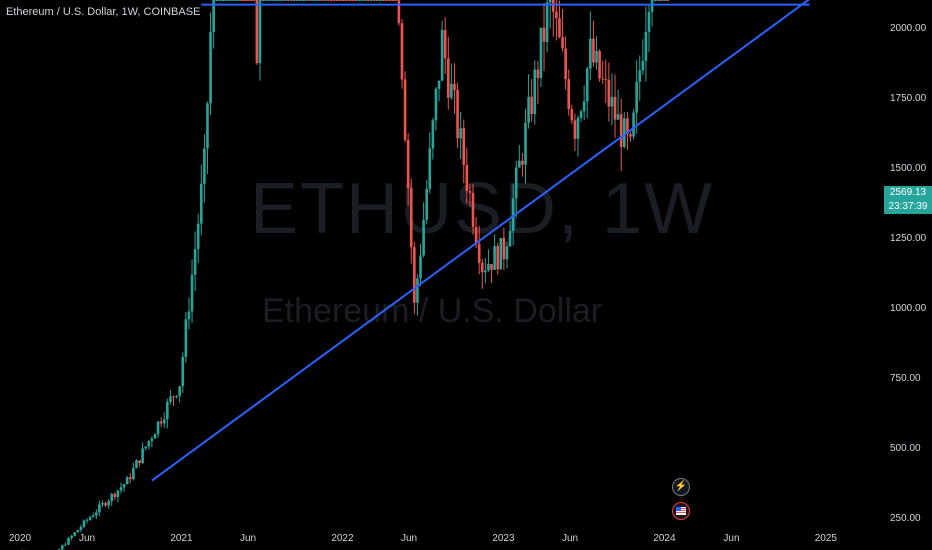  Describe the element at coordinates (908, 98) in the screenshot. I see `y-tick-label: 1750.00` at that location.